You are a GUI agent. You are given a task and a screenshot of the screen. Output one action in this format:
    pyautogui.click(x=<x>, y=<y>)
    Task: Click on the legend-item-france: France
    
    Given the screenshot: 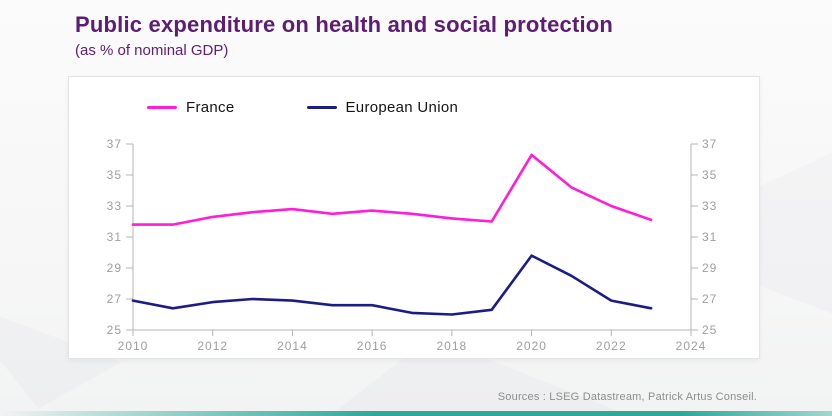 What is the action you would take?
    pyautogui.click(x=191, y=107)
    